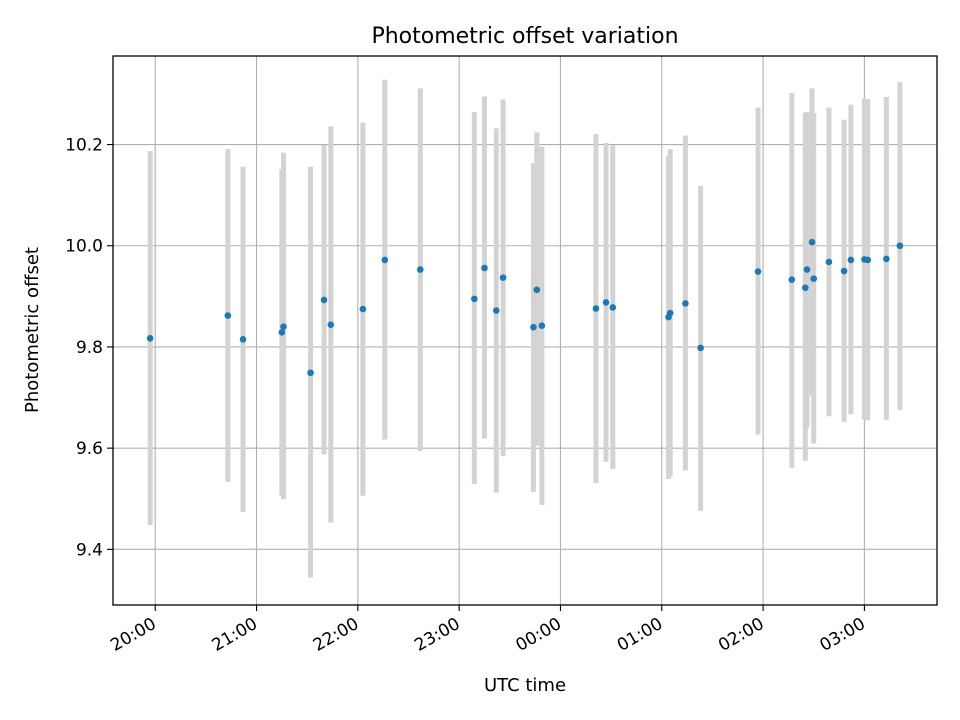 The height and width of the screenshot is (720, 960). I want to click on y-axis-ticks: 9.4 9.6 9.8 10.0 10.2, so click(89, 348).